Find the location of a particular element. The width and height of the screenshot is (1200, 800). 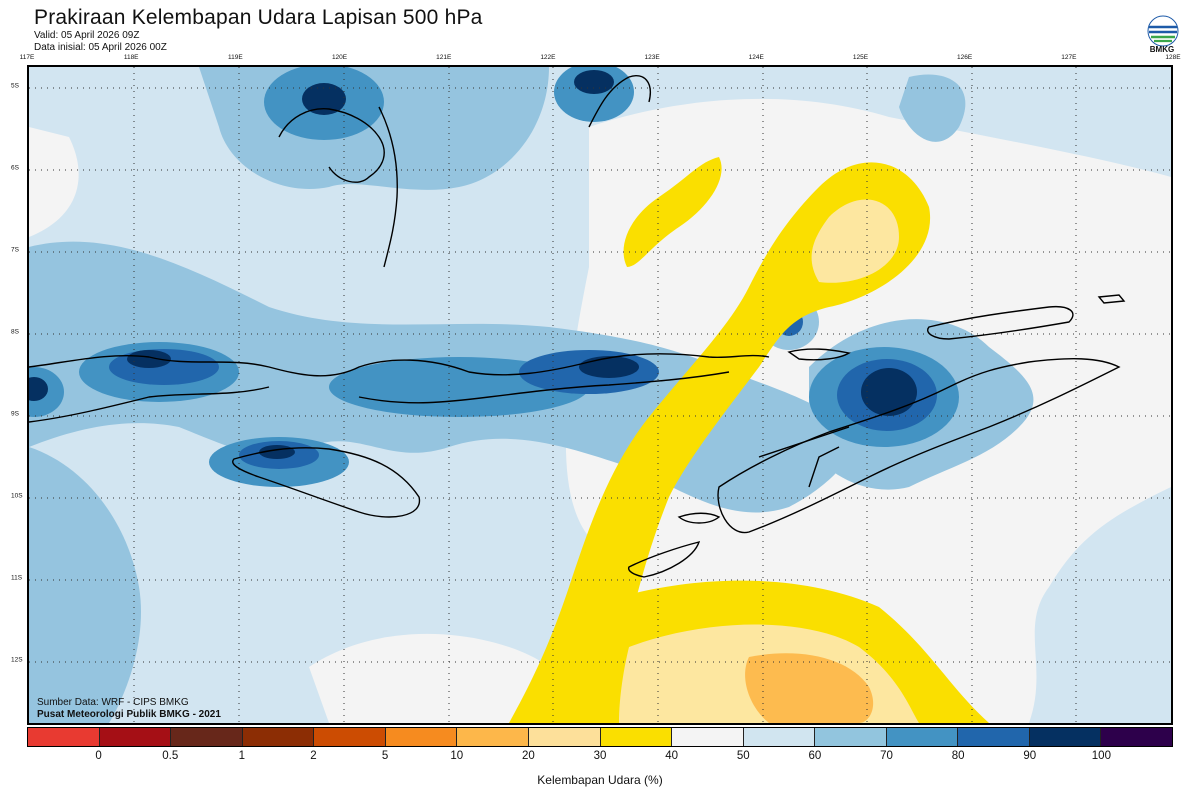

dry-area-west is located at coordinates (54, 182).